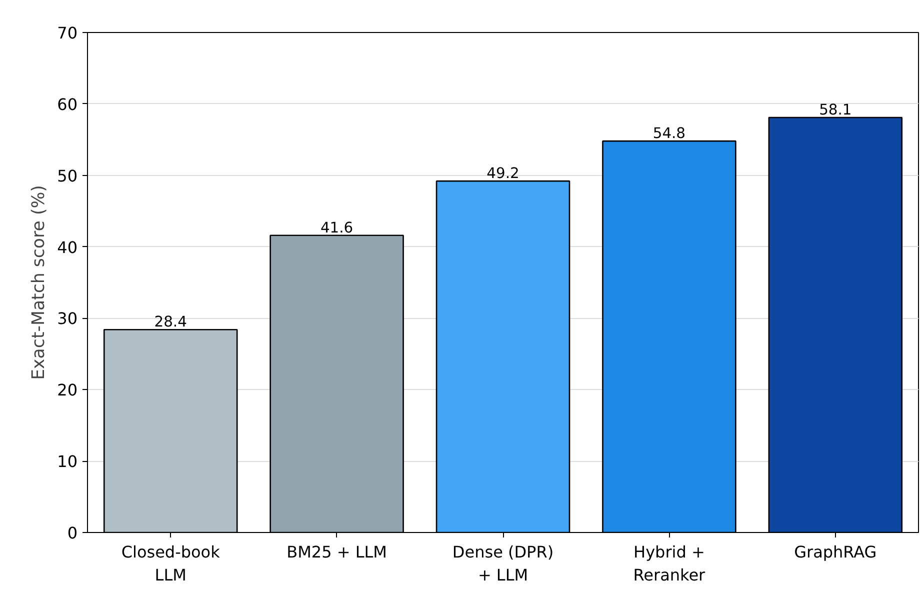 The image size is (922, 598). Describe the element at coordinates (39, 282) in the screenshot. I see `y-axis-title: Exact-Match score (%)` at that location.